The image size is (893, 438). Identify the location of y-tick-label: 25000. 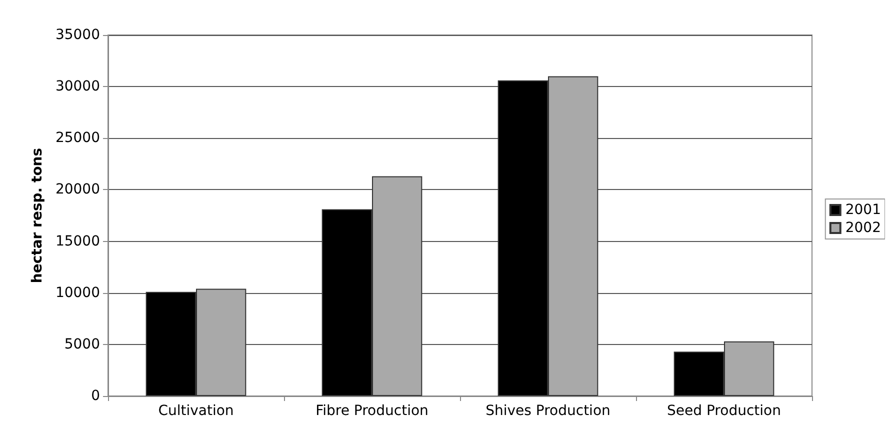
(77, 138).